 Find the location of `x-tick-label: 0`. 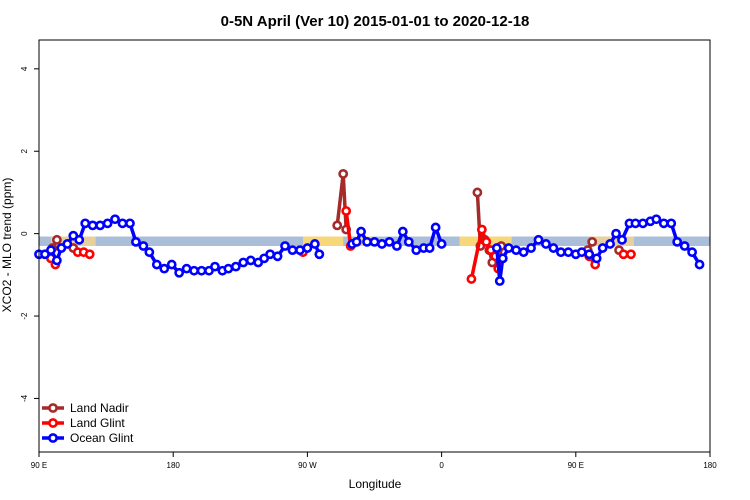

x-tick-label: 0 is located at coordinates (441, 465).